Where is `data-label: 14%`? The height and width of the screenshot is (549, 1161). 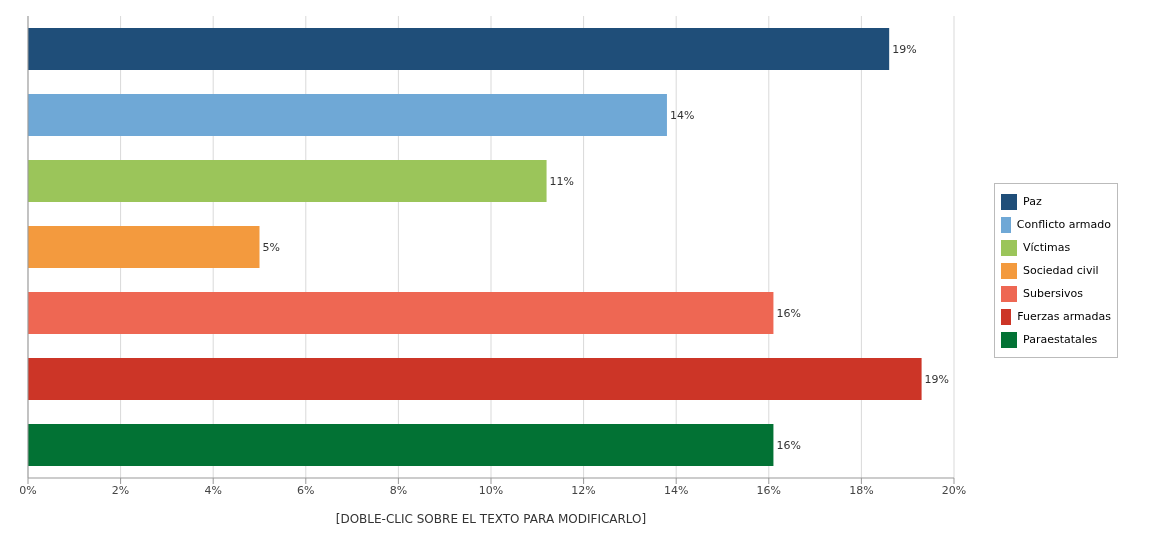
data-label: 14% is located at coordinates (682, 115).